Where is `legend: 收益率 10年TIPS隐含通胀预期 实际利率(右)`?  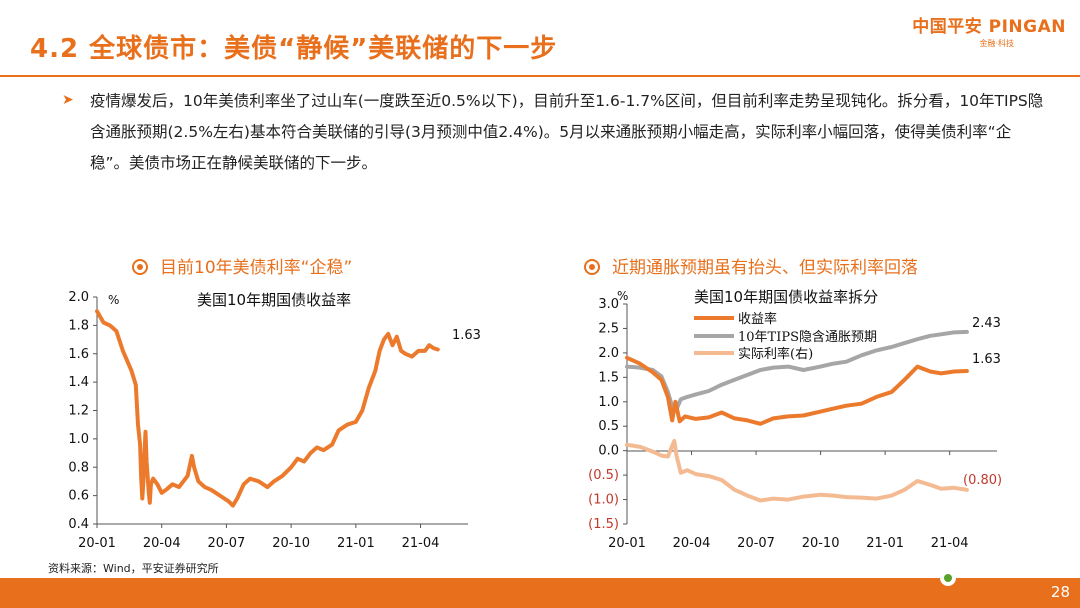 legend: 收益率 10年TIPS隐含通胀预期 实际利率(右) is located at coordinates (785, 336).